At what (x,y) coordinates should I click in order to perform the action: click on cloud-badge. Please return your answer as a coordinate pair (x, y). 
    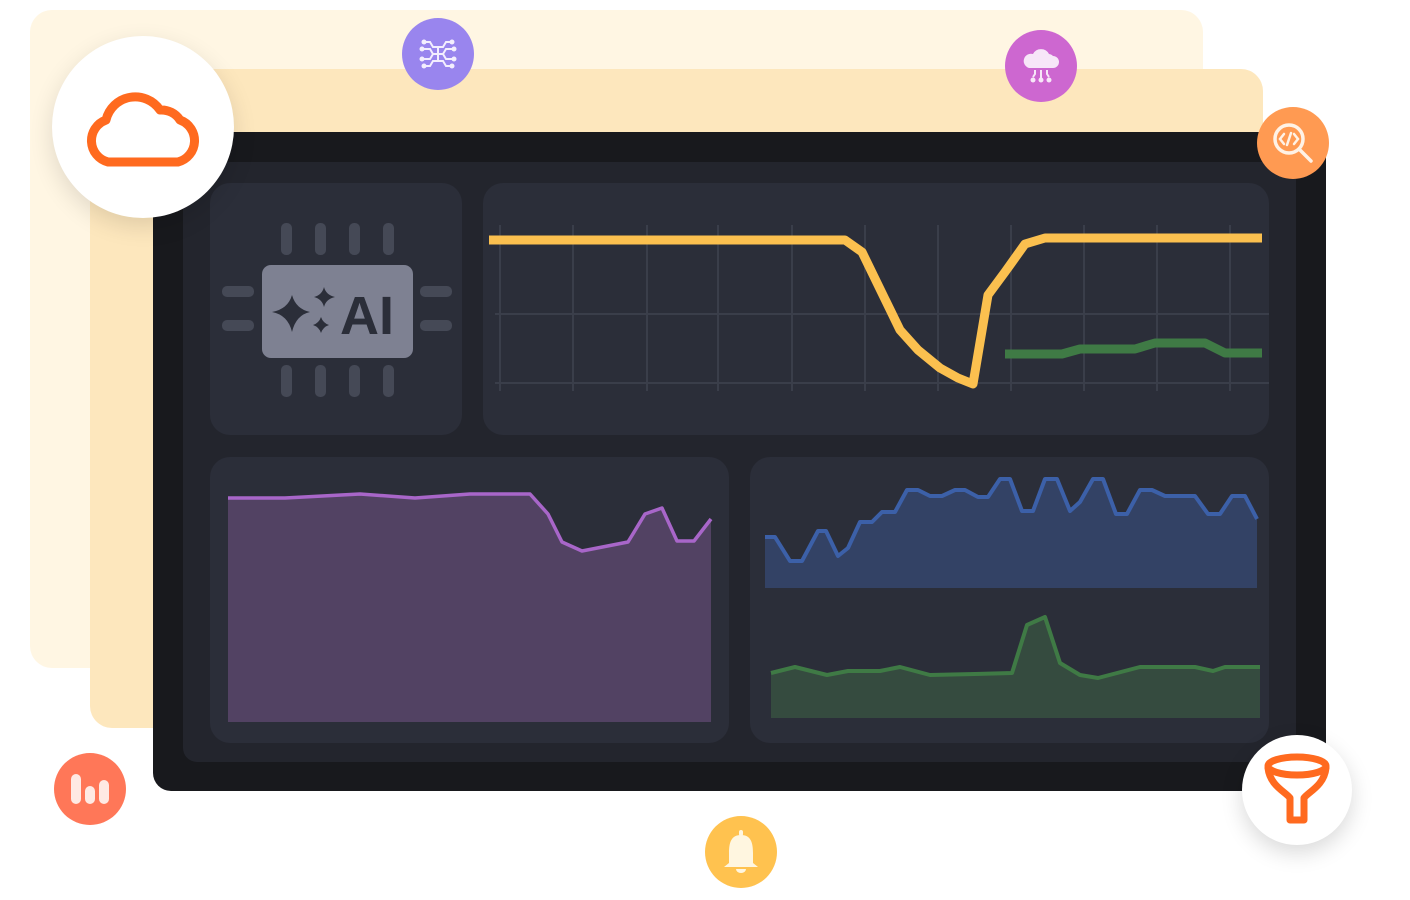
    Looking at the image, I should click on (143, 127).